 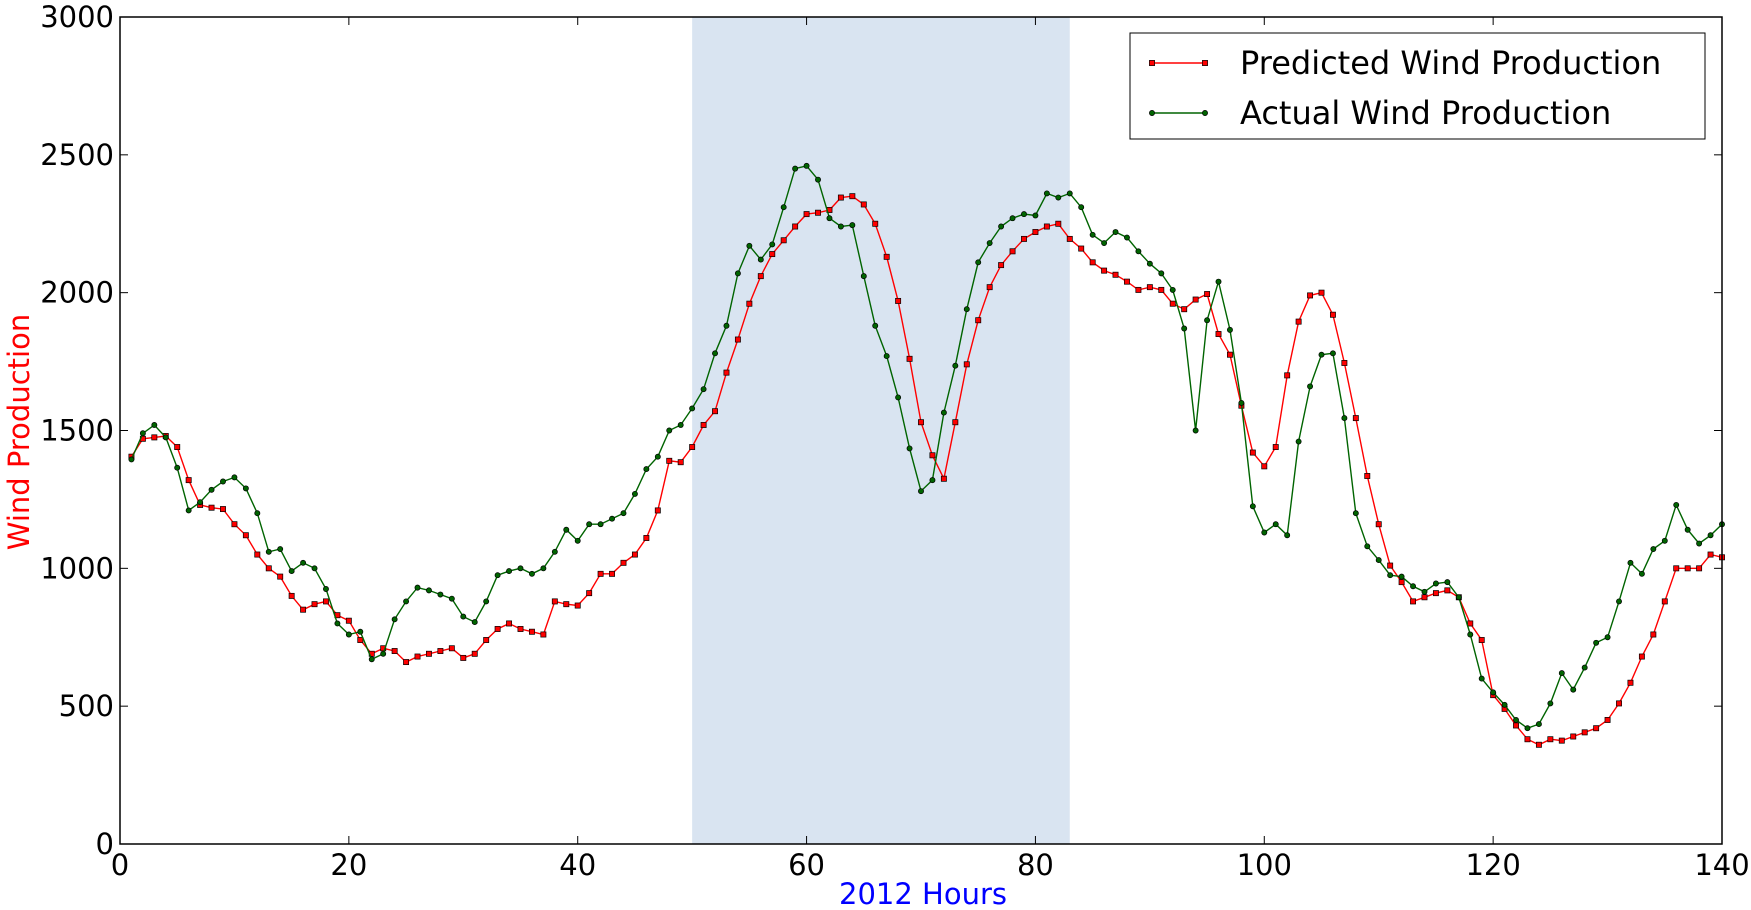 I want to click on y-tick-label: 1000, so click(x=77, y=568).